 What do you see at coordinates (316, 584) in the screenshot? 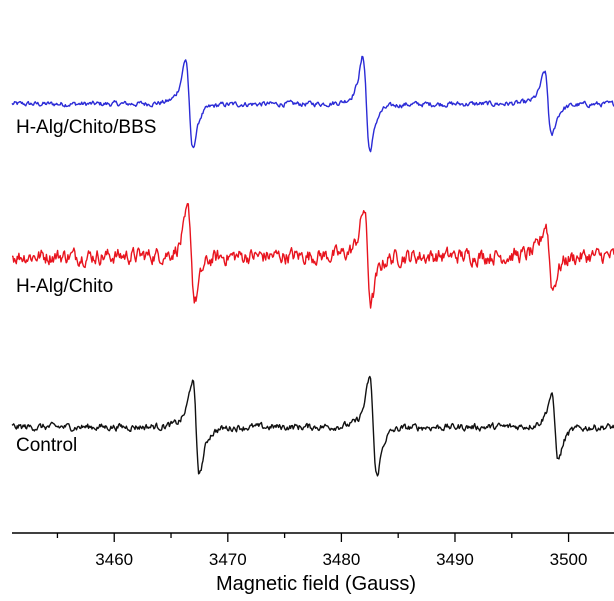
I see `x-axis-title: Magnetic field (Gauss)` at bounding box center [316, 584].